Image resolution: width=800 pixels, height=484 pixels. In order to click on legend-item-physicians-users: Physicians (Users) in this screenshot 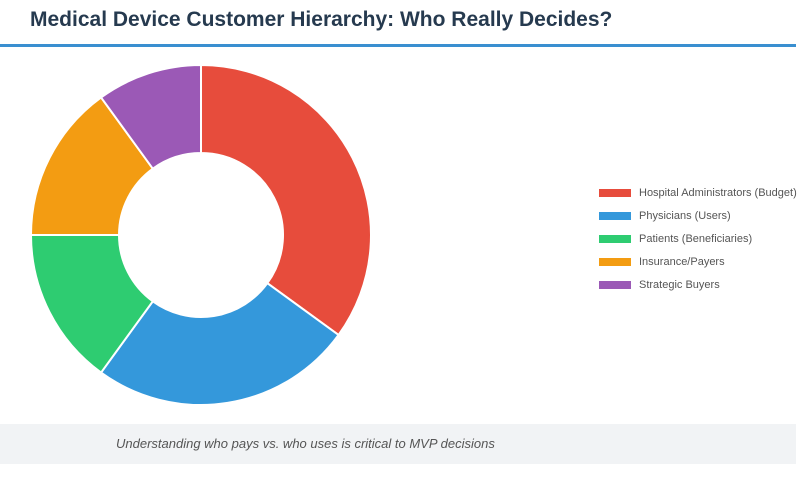, I will do `click(698, 215)`.